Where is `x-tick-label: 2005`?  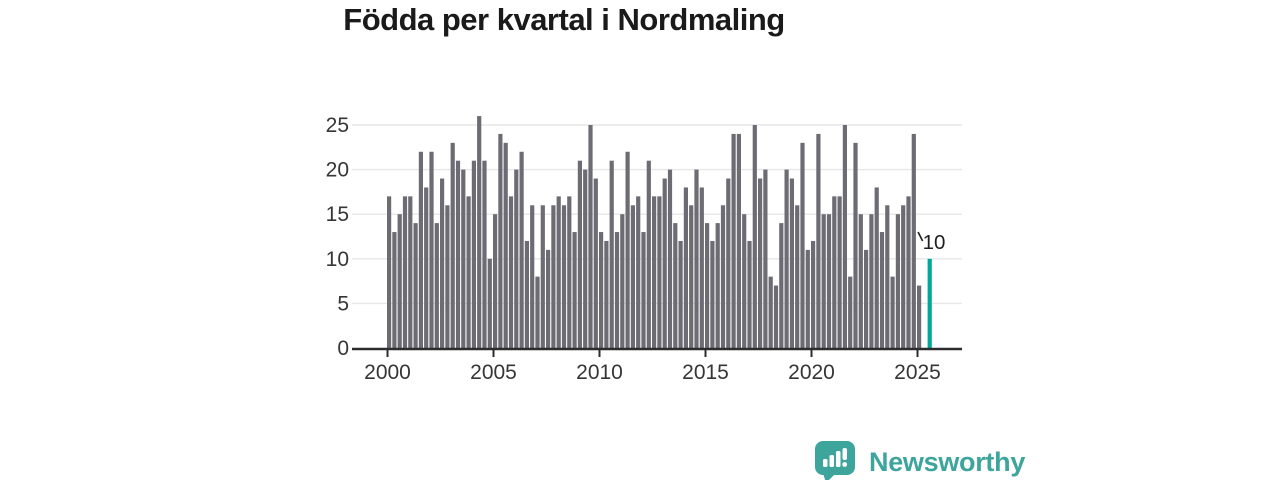
x-tick-label: 2005 is located at coordinates (493, 372).